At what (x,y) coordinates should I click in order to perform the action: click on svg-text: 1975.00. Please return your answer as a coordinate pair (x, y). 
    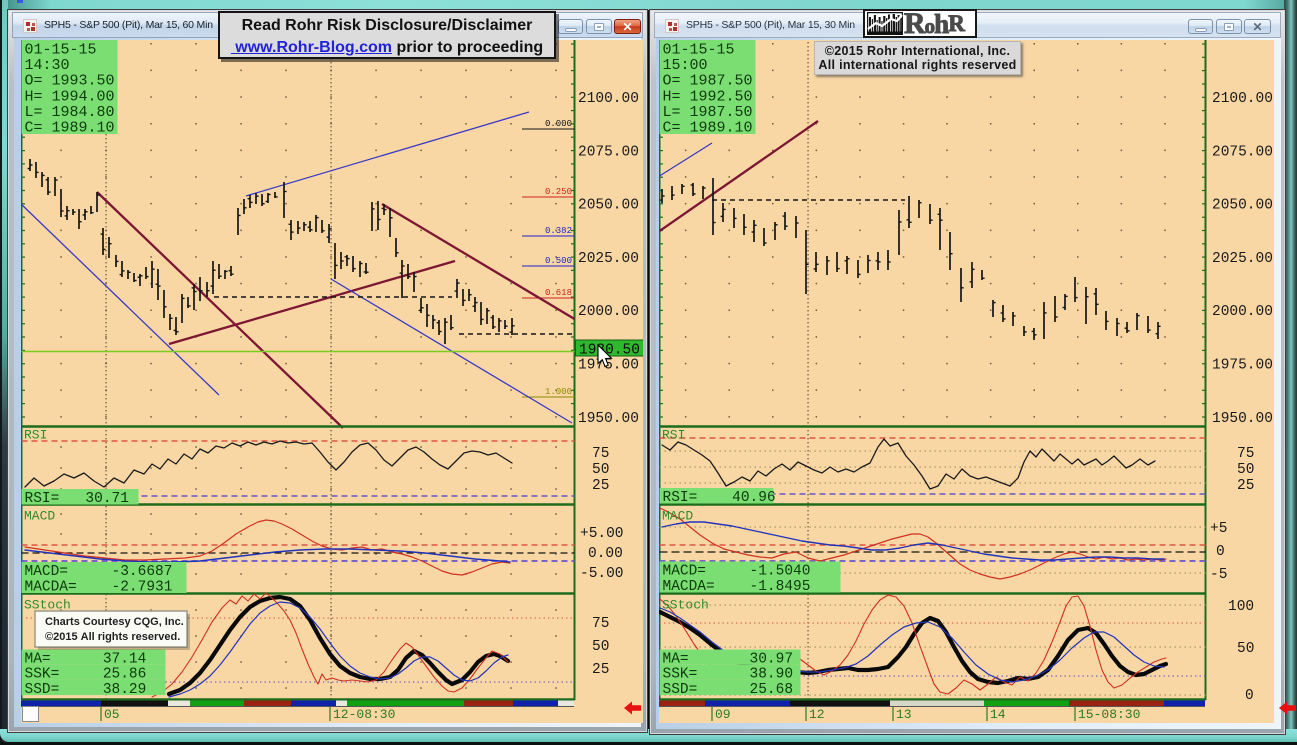
    Looking at the image, I should click on (1242, 366).